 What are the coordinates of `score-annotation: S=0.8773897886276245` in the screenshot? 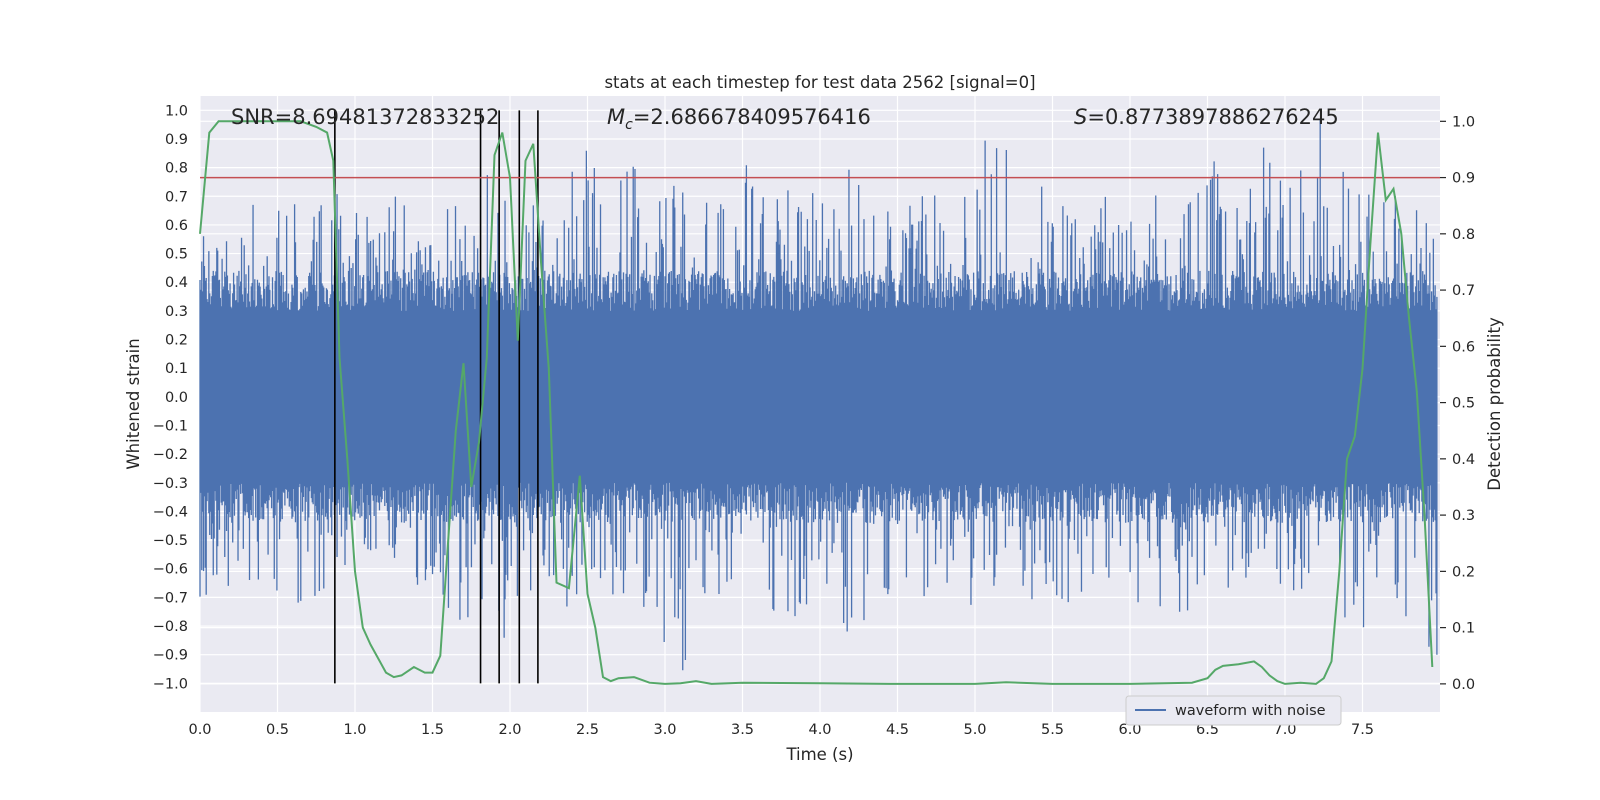 It's located at (1206, 117).